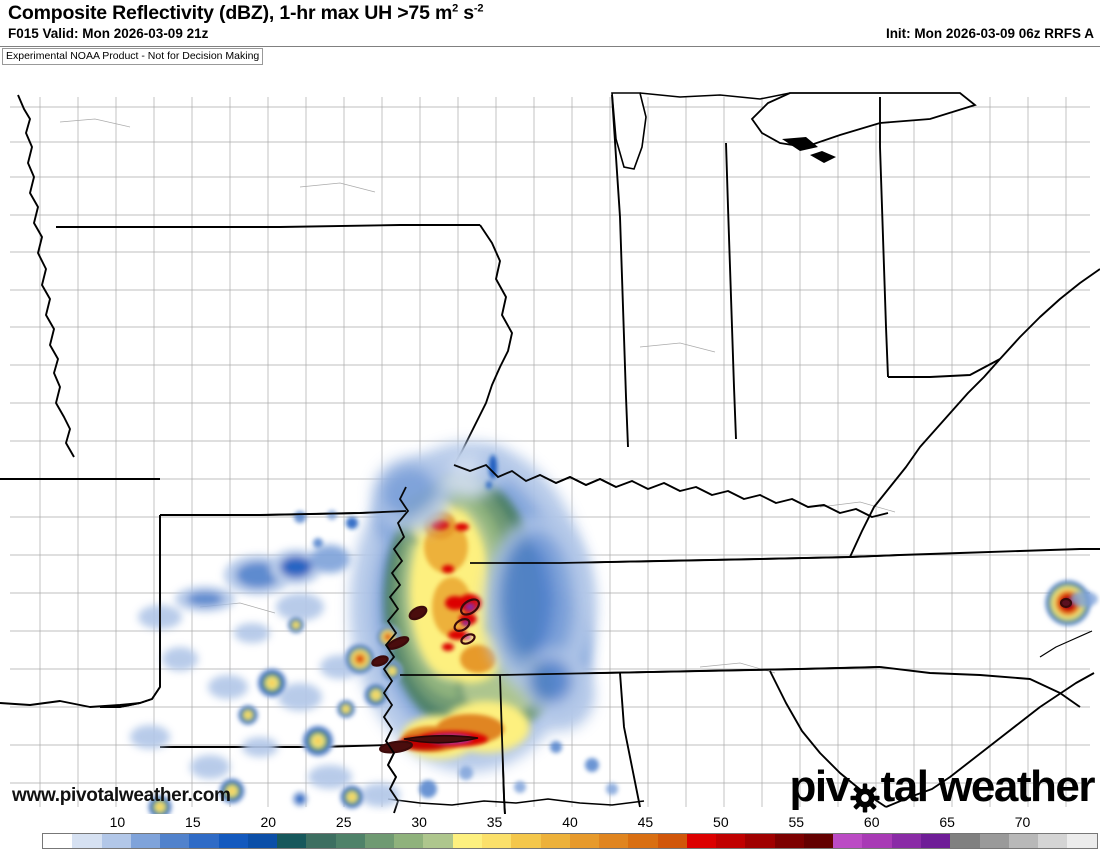 Image resolution: width=1100 pixels, height=850 pixels. Describe the element at coordinates (466, 13) in the screenshot. I see `title-mid-text: s` at that location.